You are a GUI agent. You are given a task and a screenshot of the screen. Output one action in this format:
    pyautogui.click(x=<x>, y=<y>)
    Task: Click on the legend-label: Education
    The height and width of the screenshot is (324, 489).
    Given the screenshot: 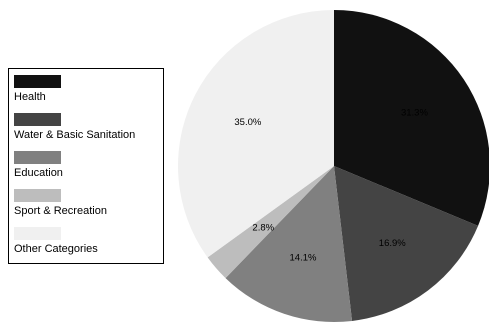 What is the action you would take?
    pyautogui.click(x=38, y=173)
    